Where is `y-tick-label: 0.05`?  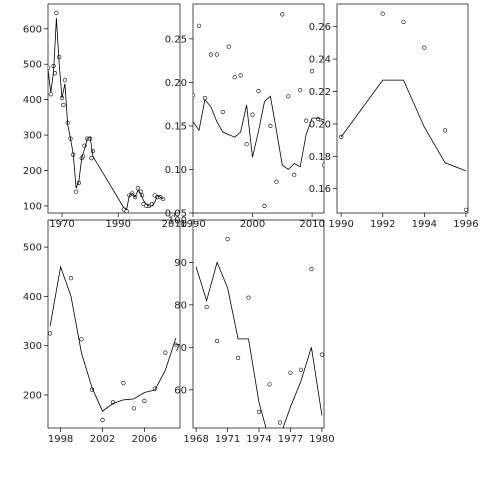 y-tick-label: 0.05 is located at coordinates (176, 214).